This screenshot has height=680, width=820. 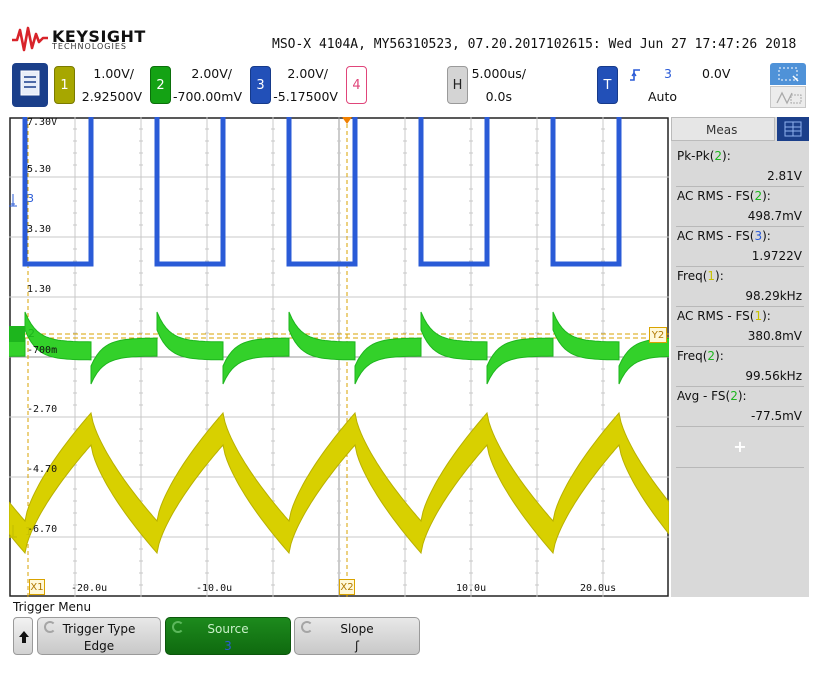 What do you see at coordinates (668, 73) in the screenshot?
I see `trigger-source: 3` at bounding box center [668, 73].